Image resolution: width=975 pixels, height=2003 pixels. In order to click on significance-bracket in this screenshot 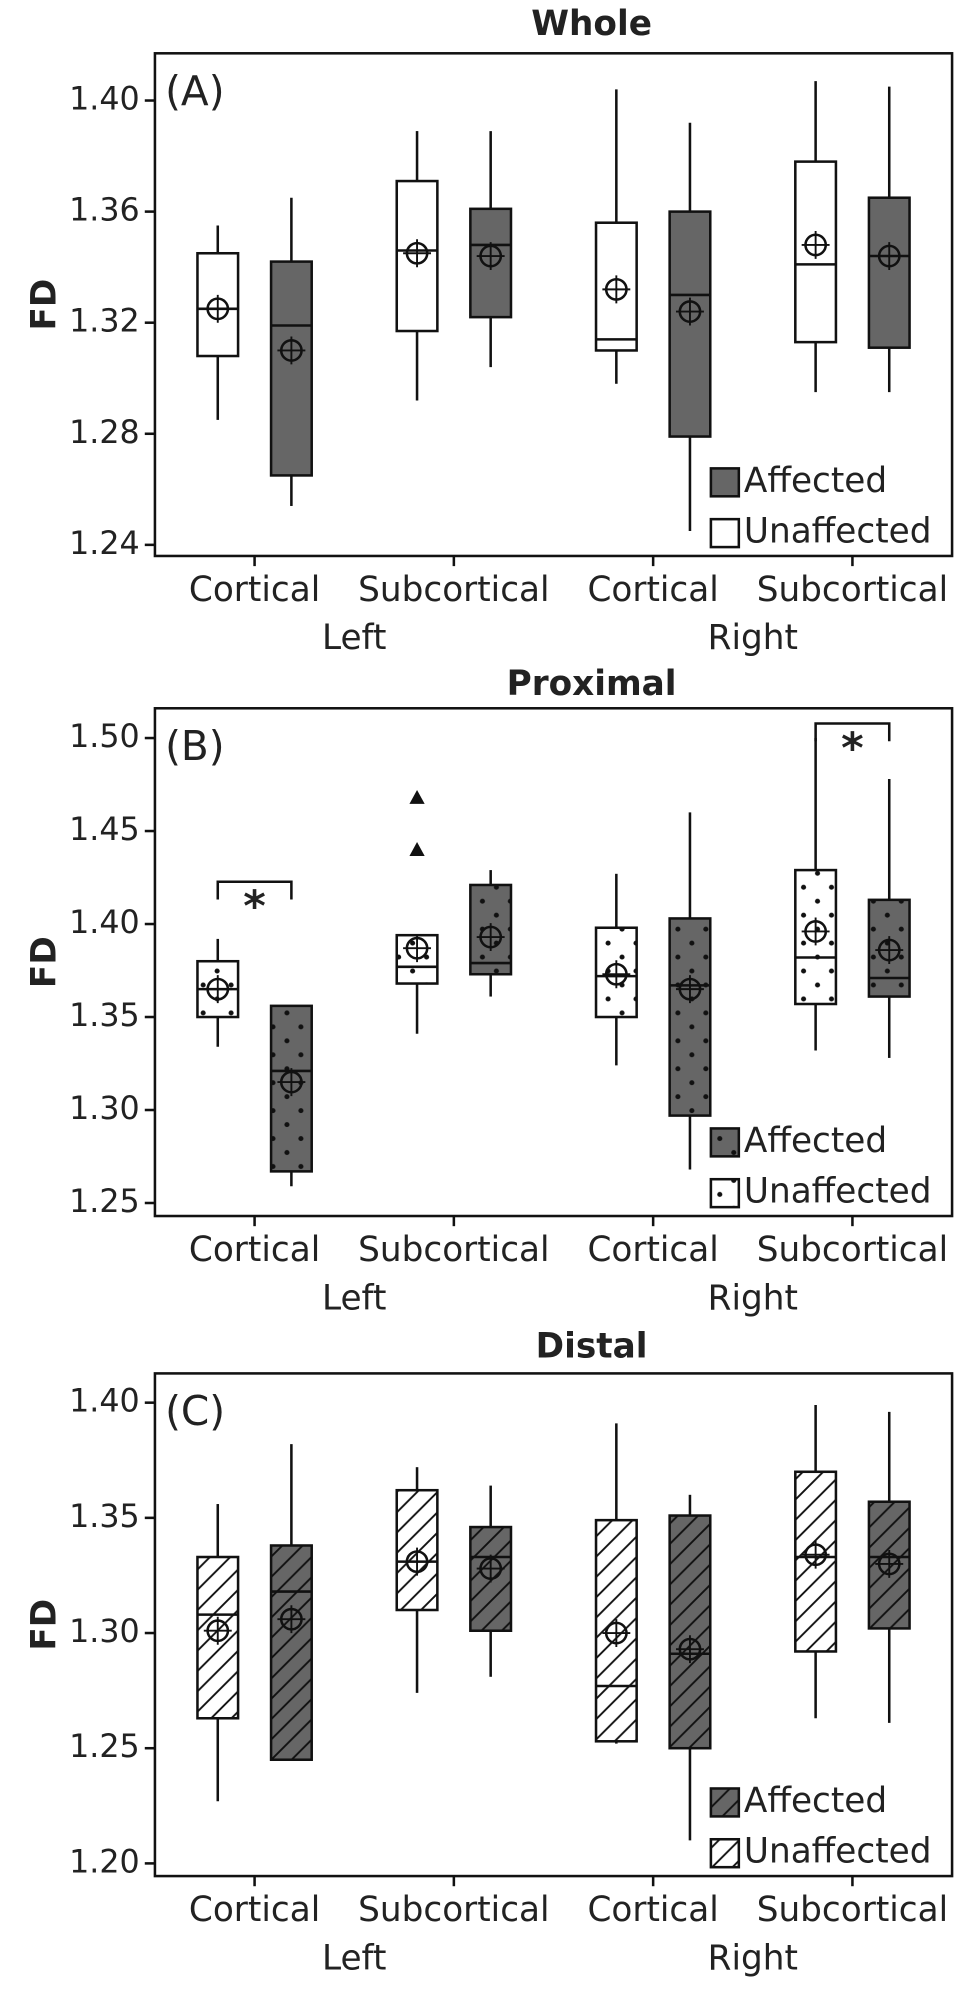, I will do `click(254, 890)`.